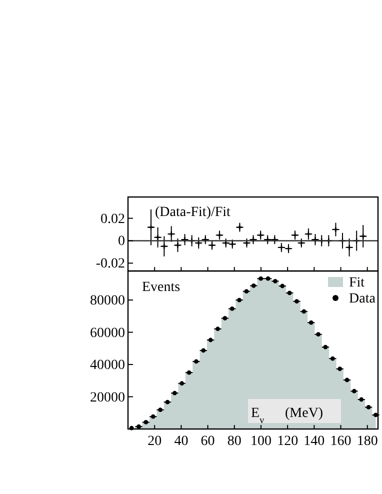 The image size is (382, 494). What do you see at coordinates (234, 441) in the screenshot?
I see `x-tick-label: 80` at bounding box center [234, 441].